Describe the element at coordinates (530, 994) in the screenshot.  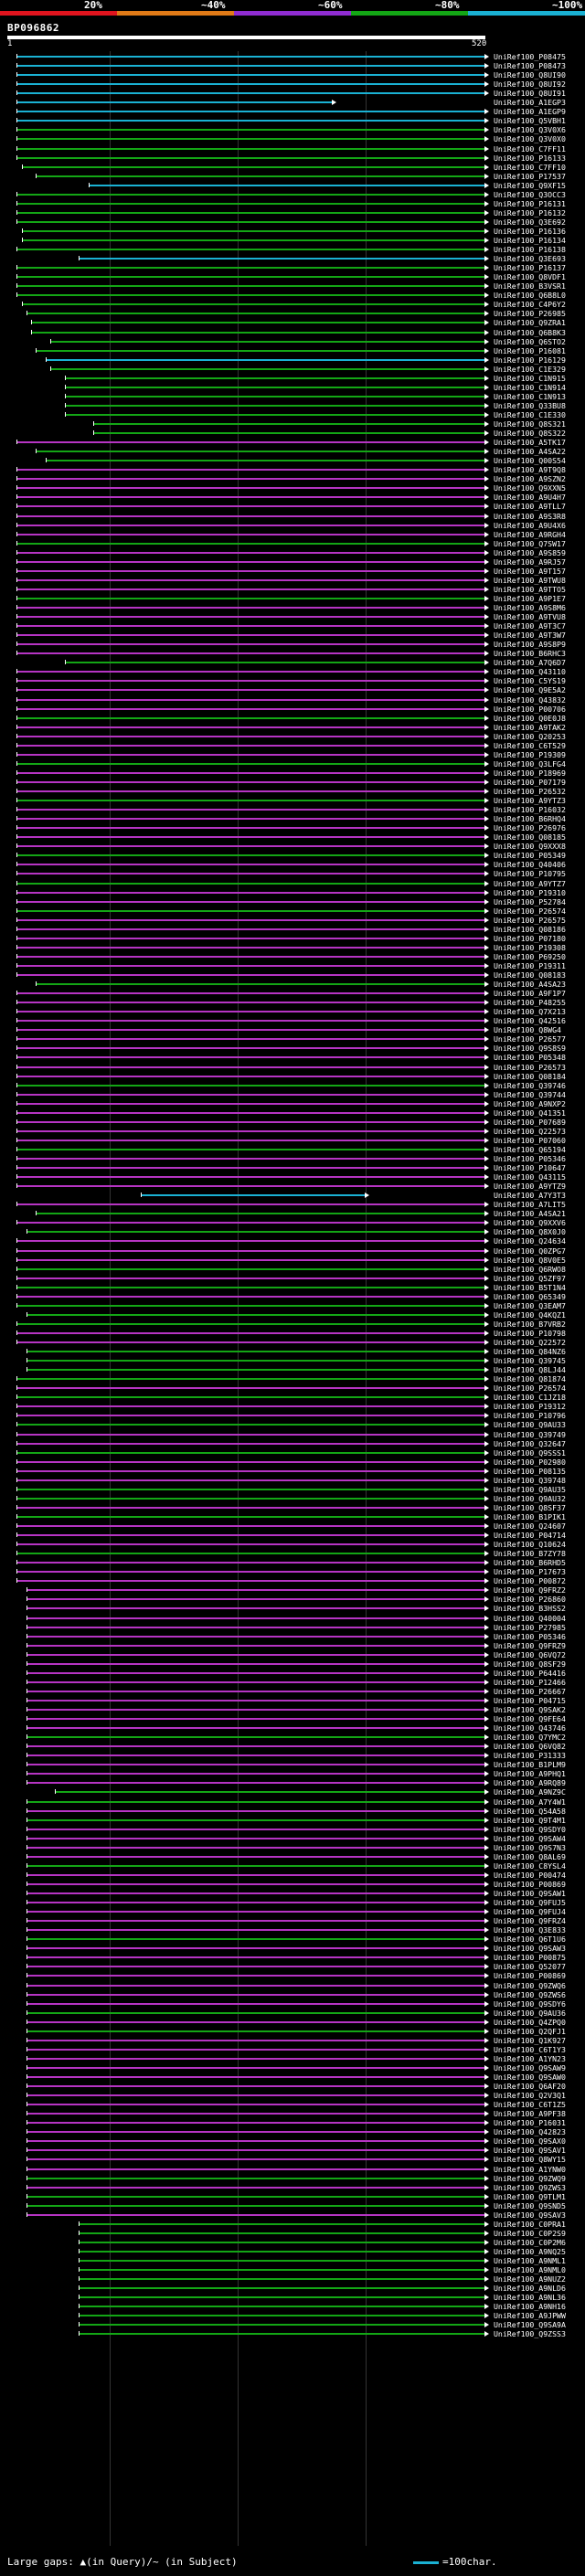
I see `hit-label: UniRef100_A9F1P7` at that location.